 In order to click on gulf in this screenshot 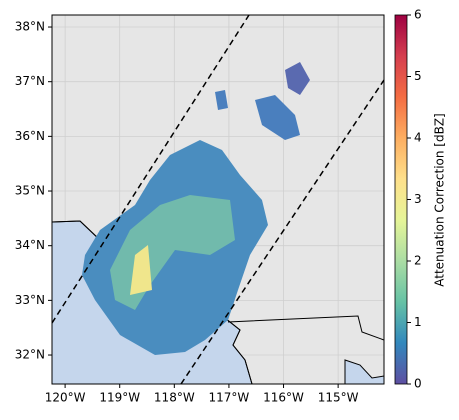, I will do `click(364, 371)`.